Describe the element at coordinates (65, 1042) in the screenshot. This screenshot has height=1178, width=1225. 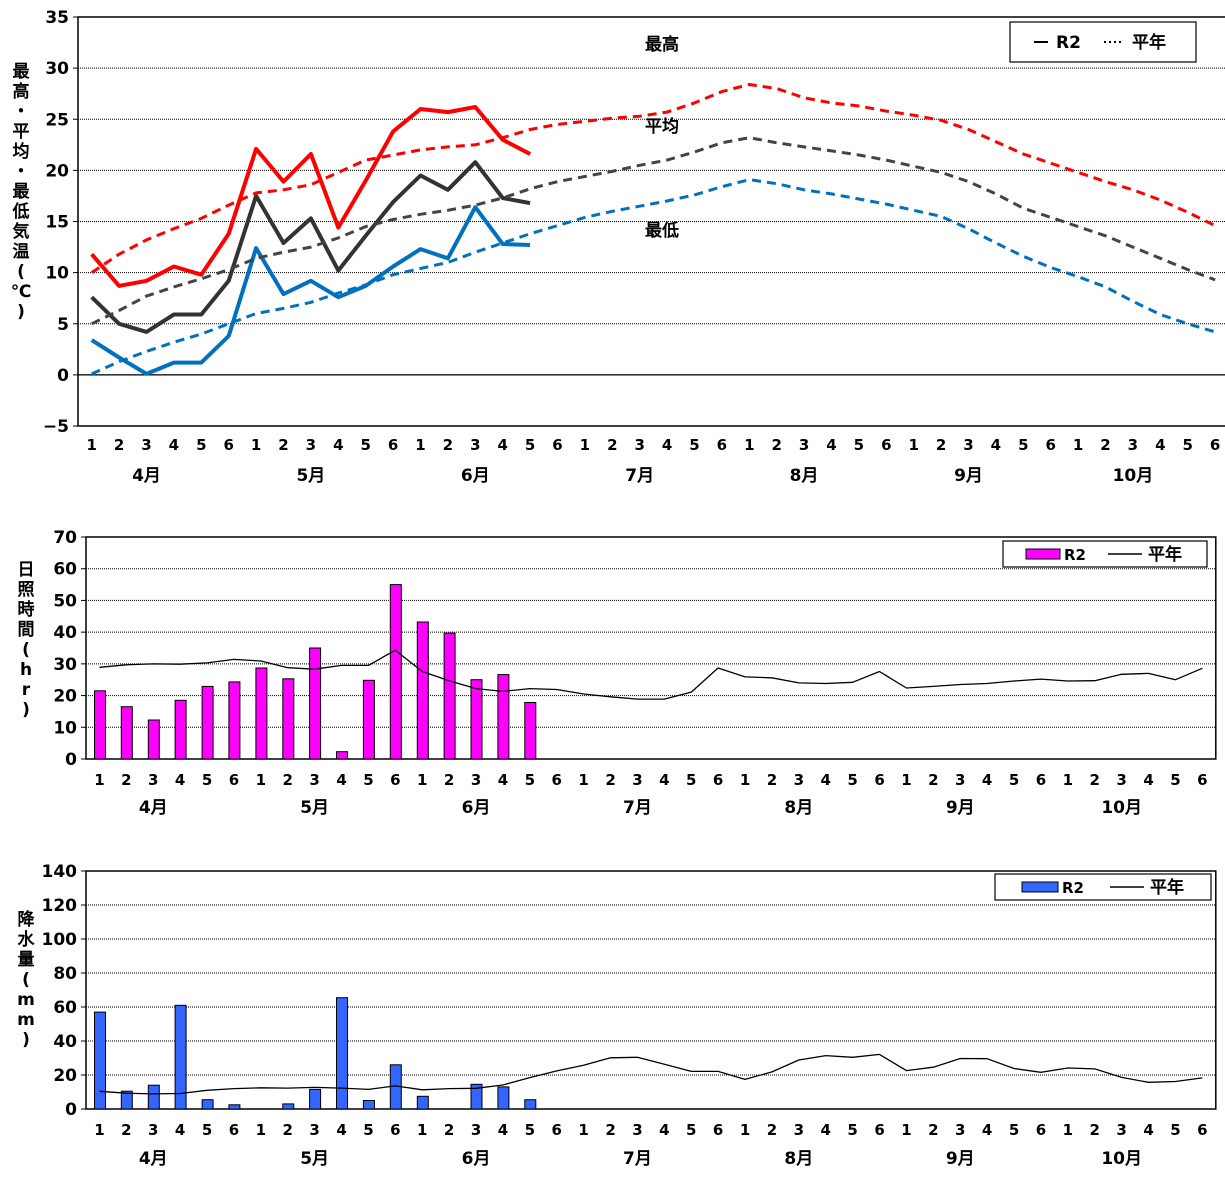
I see `y-tick-label: 40` at that location.